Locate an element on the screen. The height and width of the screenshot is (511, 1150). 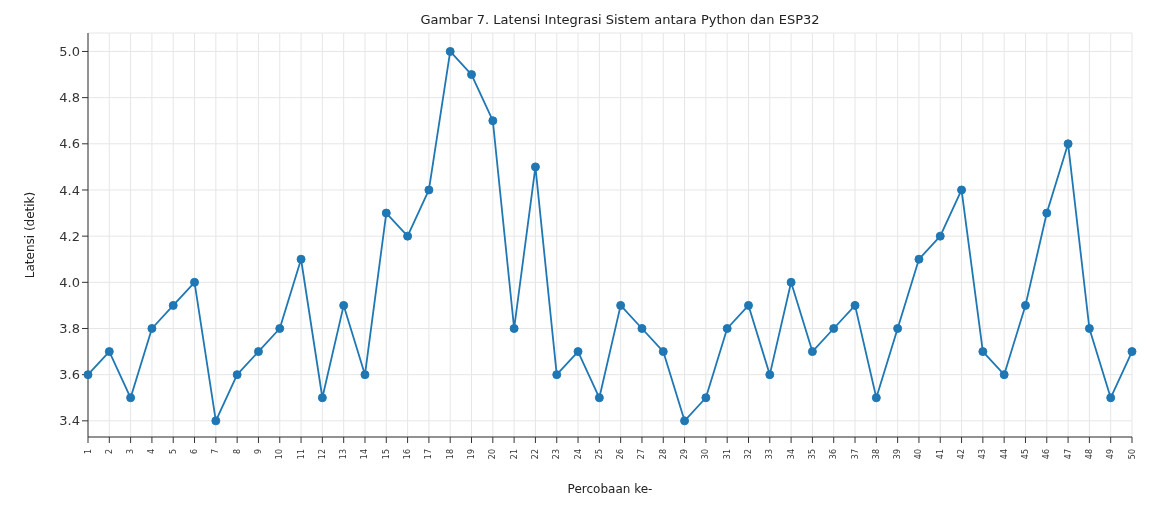
x-tick-label: 44 is located at coordinates (1004, 454).